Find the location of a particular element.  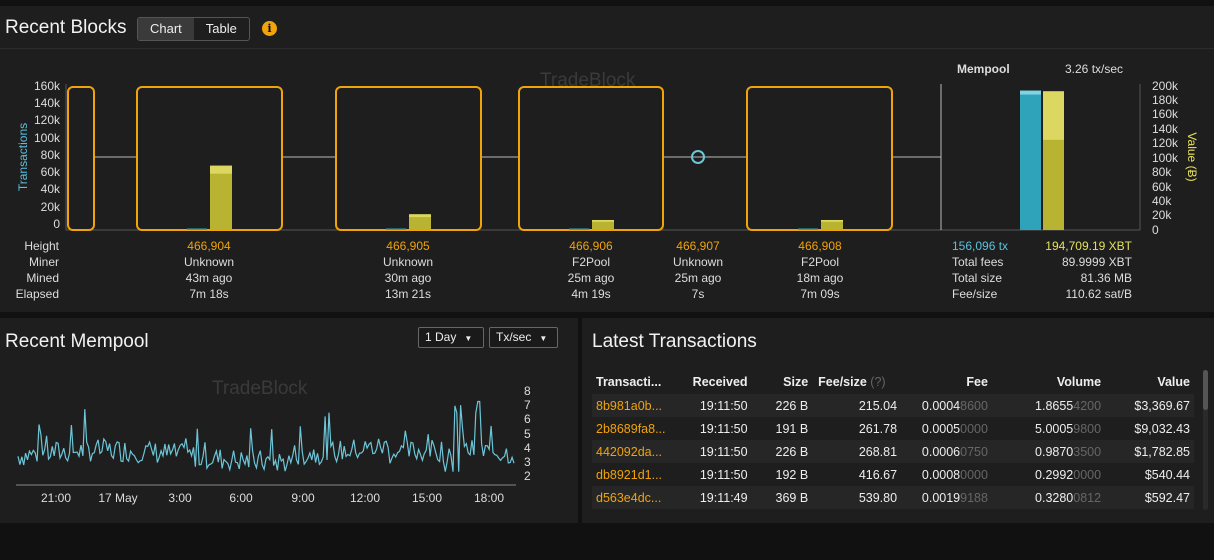

tx-volume: 5.00059800 is located at coordinates (1048, 428).